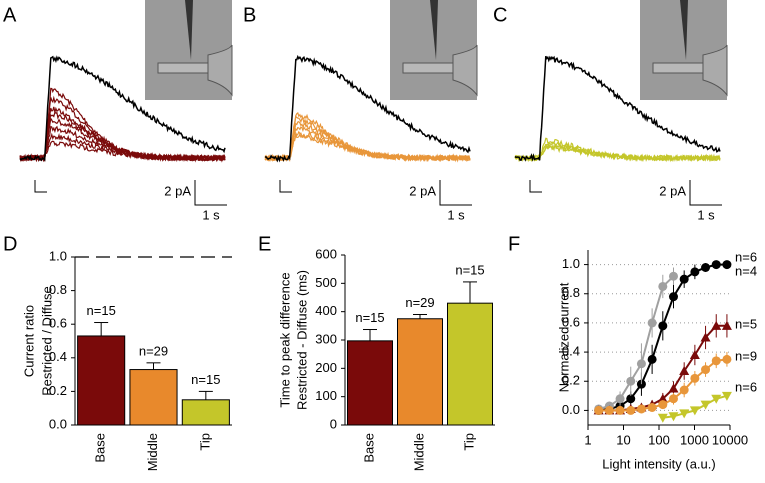 This screenshot has height=483, width=765. Describe the element at coordinates (659, 439) in the screenshot. I see `x-tick-label: 100` at that location.